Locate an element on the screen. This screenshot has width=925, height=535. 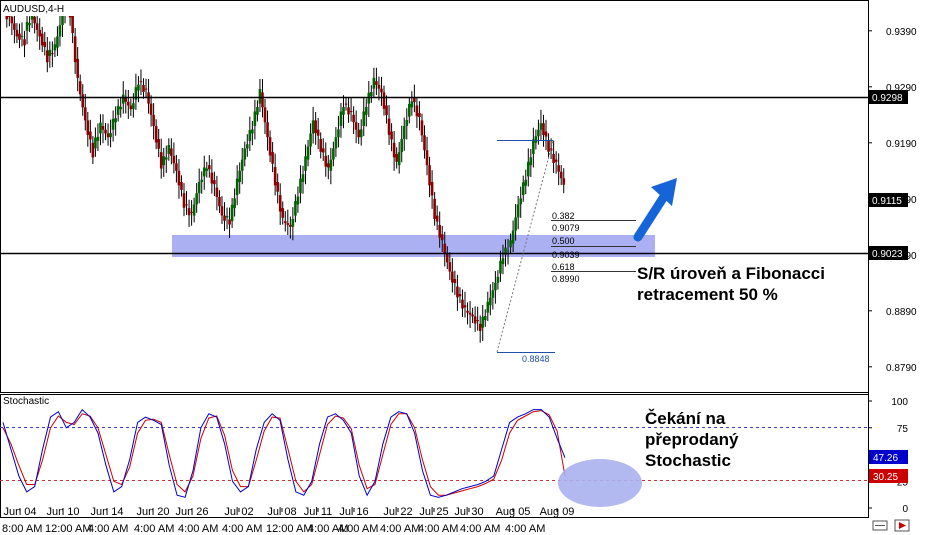
stoch-tick-label: 75 is located at coordinates (903, 429).